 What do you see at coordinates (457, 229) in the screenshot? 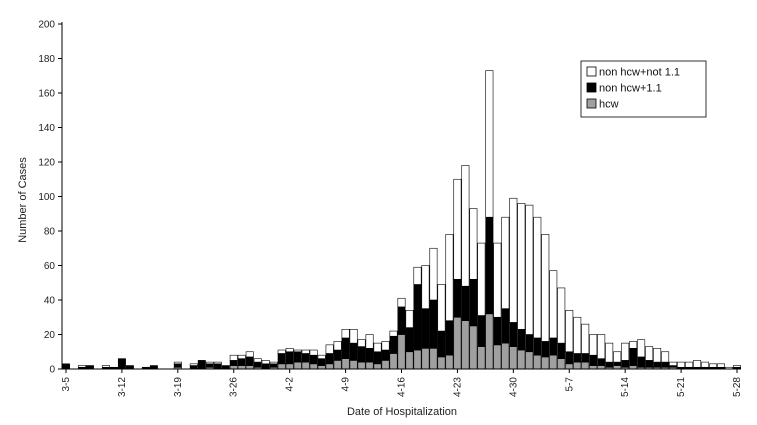
I see `bar-segment-4-23-s2` at bounding box center [457, 229].